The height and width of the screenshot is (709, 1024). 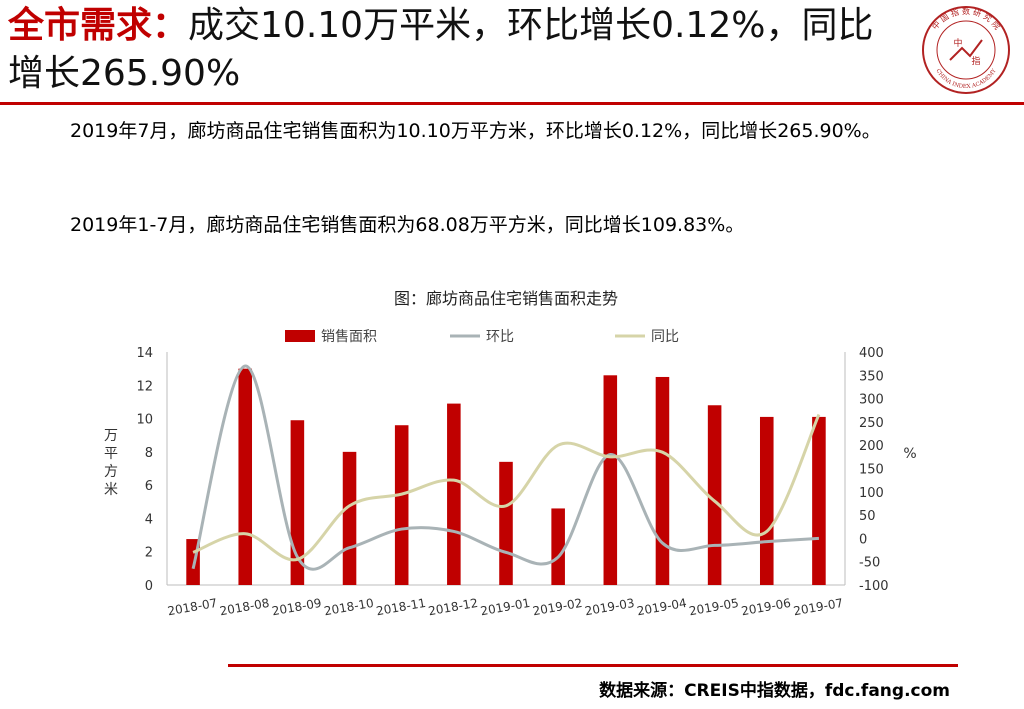 I want to click on x-tick-label: 2019-01, so click(x=505, y=607).